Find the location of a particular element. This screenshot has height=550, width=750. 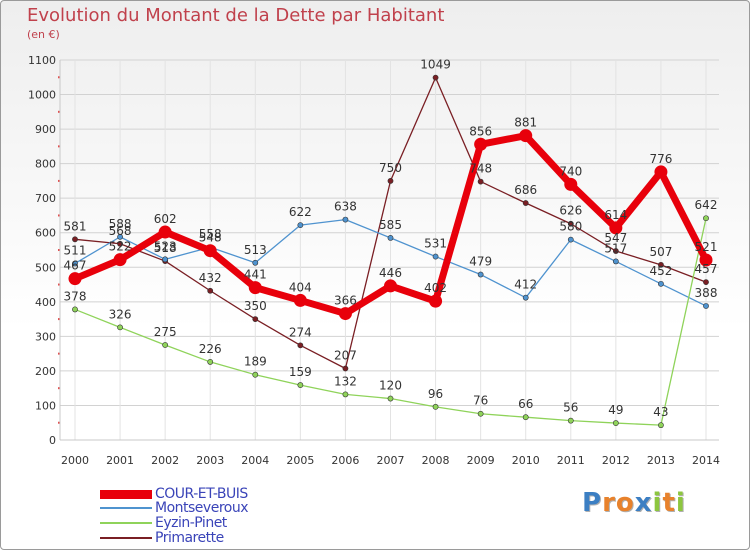

legend-label-primarette: Primarette is located at coordinates (189, 538).